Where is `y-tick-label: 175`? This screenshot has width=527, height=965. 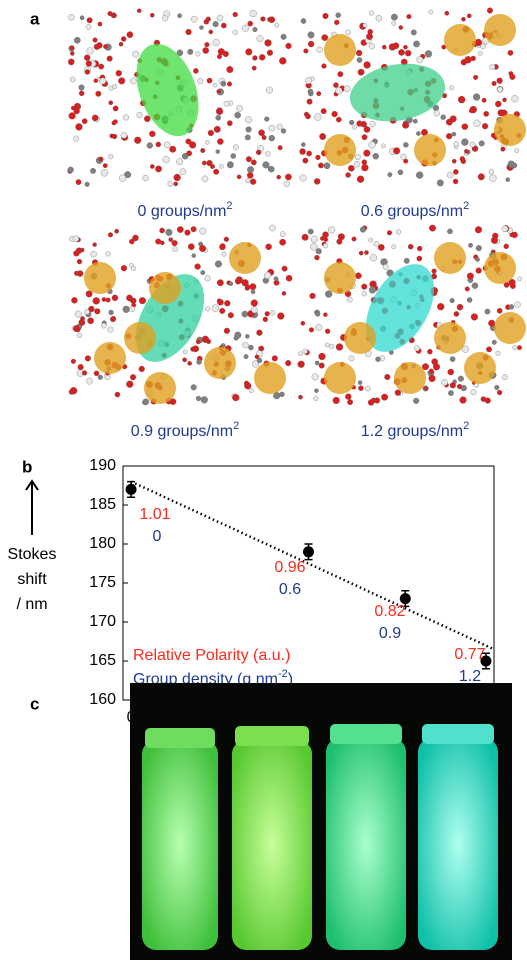
y-tick-label: 175 is located at coordinates (102, 582).